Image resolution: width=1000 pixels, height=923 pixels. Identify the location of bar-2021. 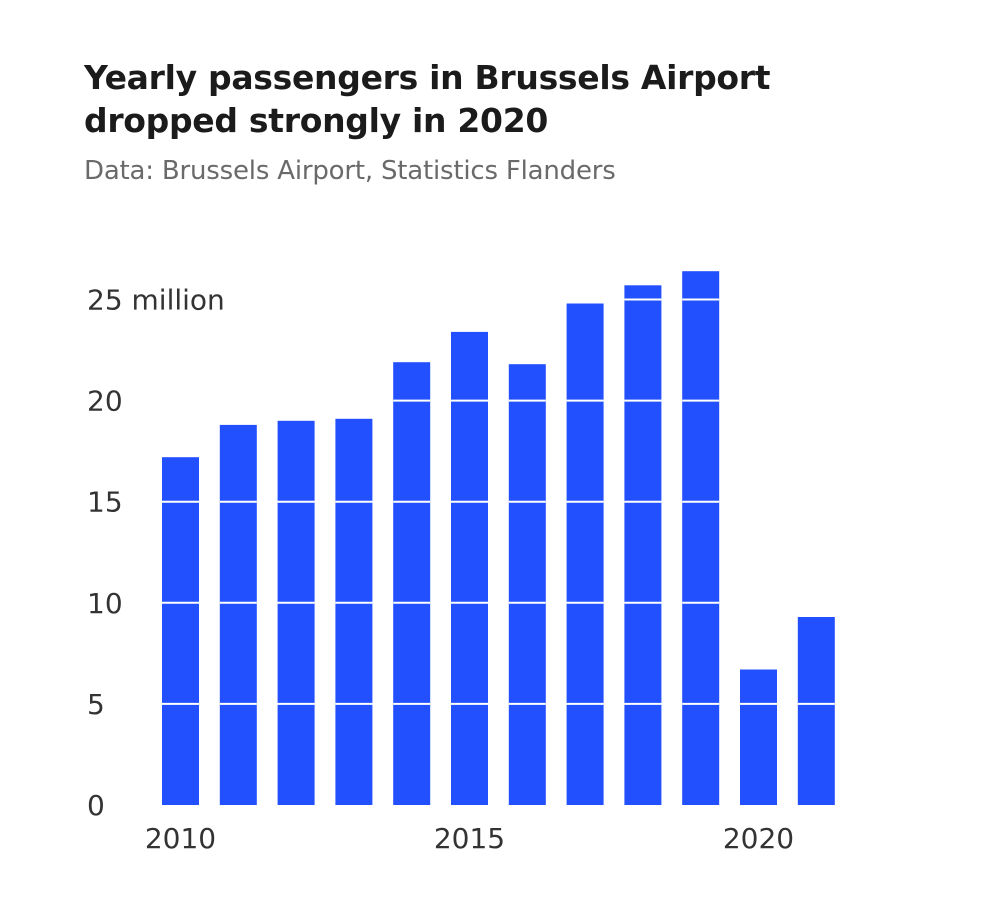
(816, 711).